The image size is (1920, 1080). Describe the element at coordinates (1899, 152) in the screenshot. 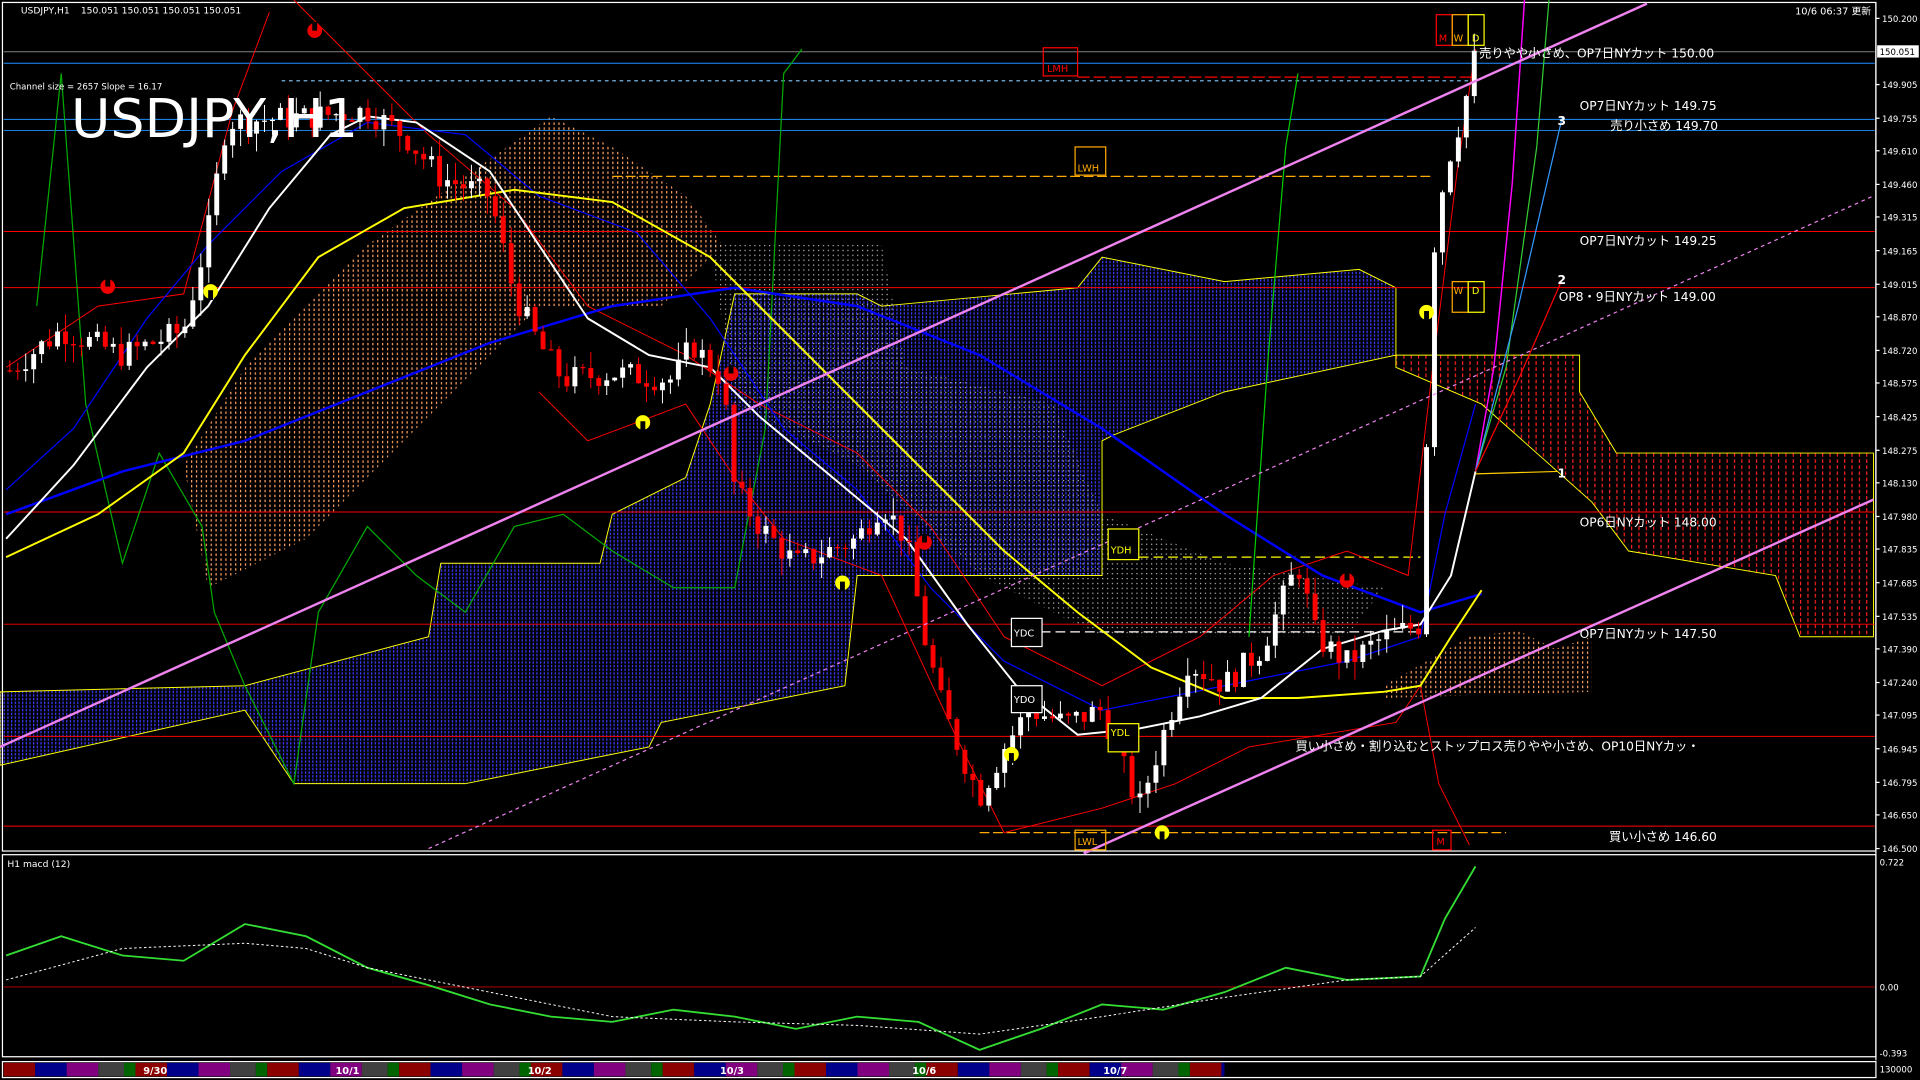

I see `price-tick-label: 149.610` at that location.